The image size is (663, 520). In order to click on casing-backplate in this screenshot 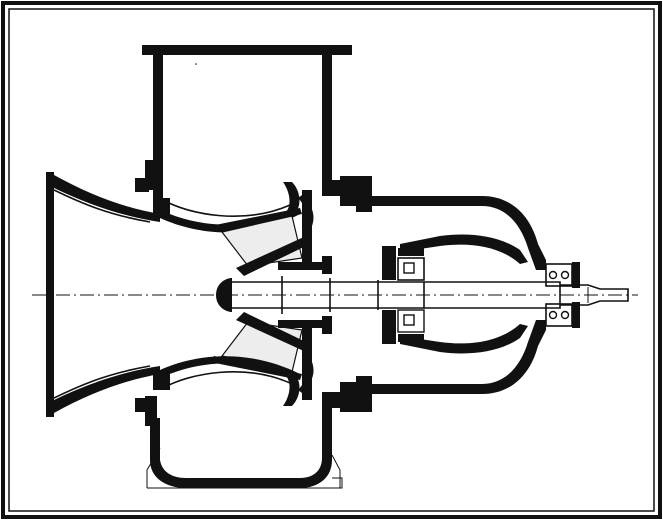, I will do `click(305, 295)`.